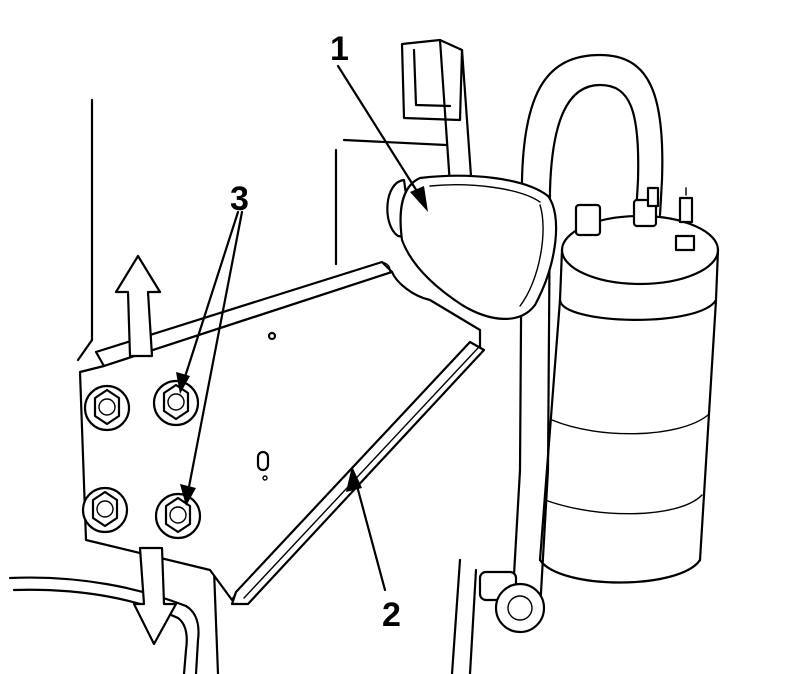 This screenshot has height=674, width=800. I want to click on bolt-top-right, so click(176, 403).